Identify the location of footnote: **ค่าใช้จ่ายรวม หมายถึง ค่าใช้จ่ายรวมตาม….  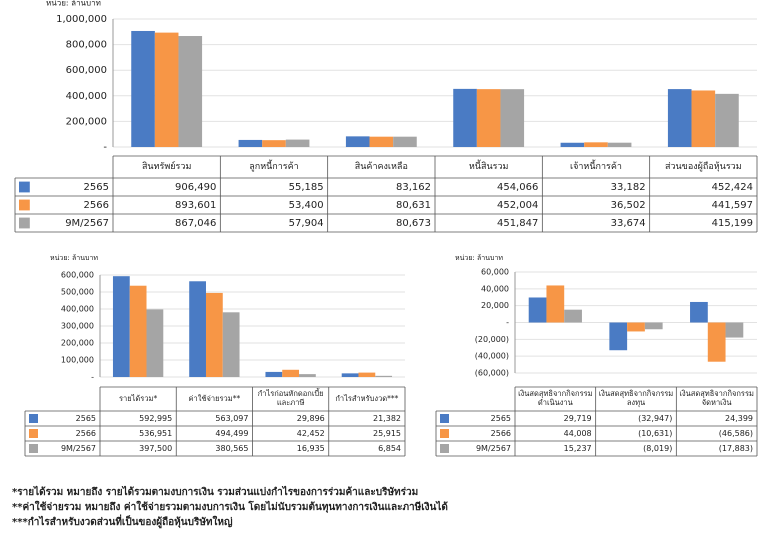
(230, 506).